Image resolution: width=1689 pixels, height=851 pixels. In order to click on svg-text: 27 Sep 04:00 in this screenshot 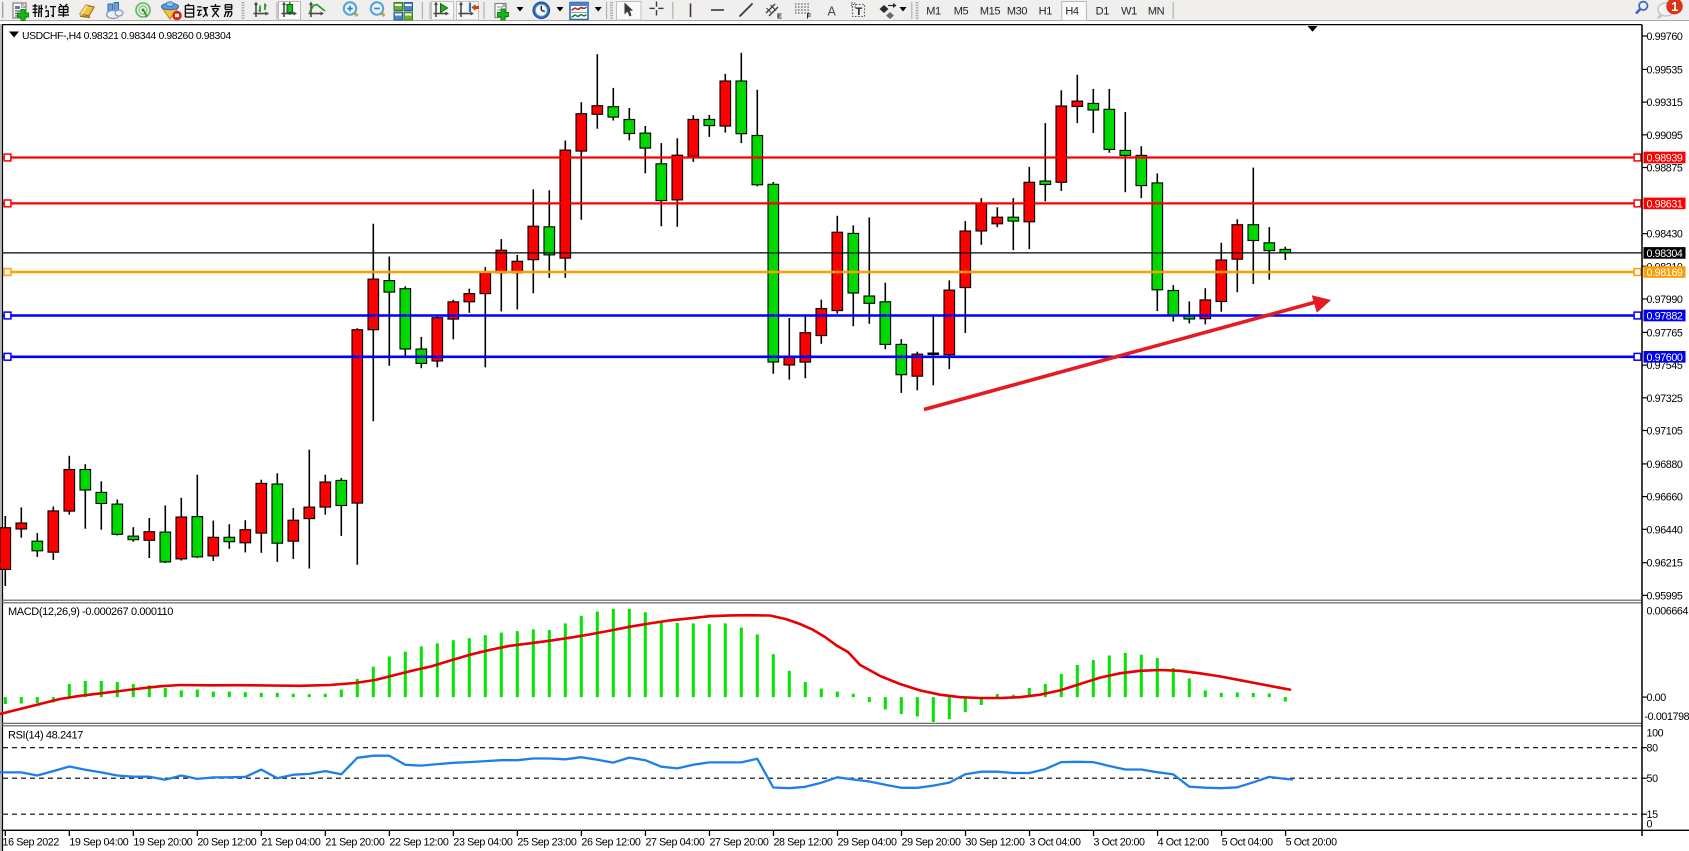, I will do `click(674, 843)`.